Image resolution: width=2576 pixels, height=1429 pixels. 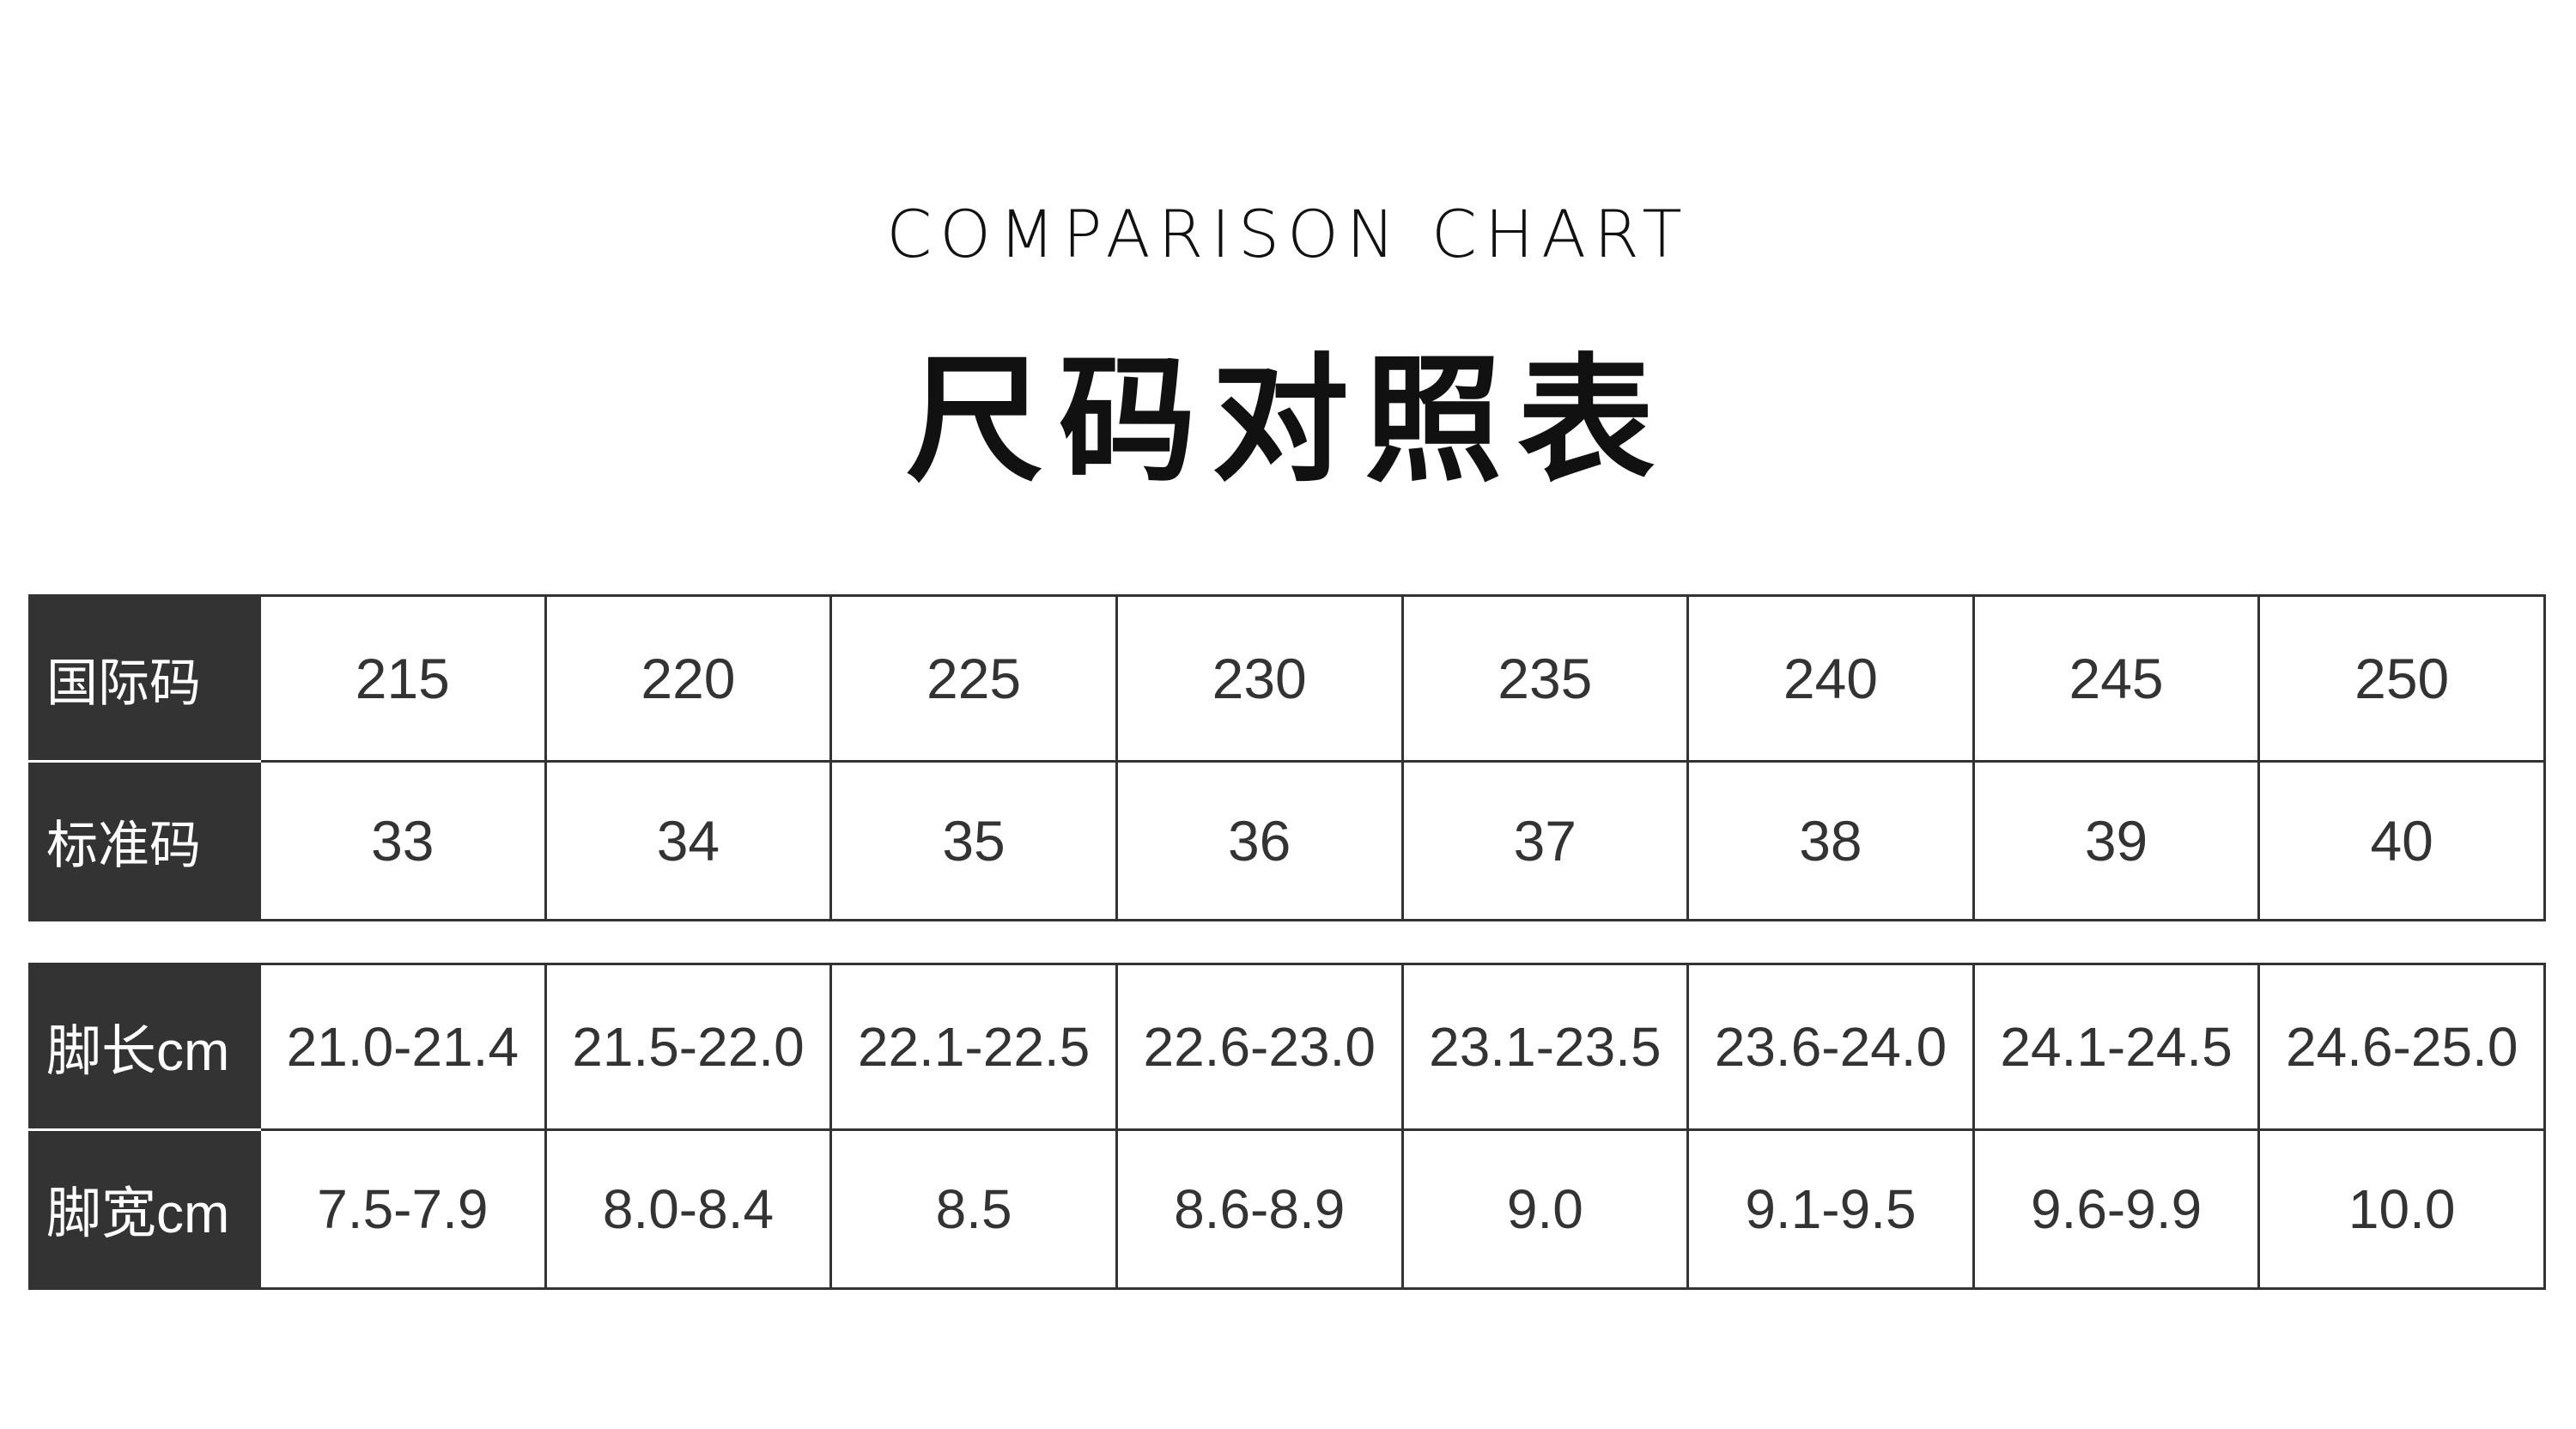 I want to click on subtitle: COMPARISON CHART, so click(x=1288, y=234).